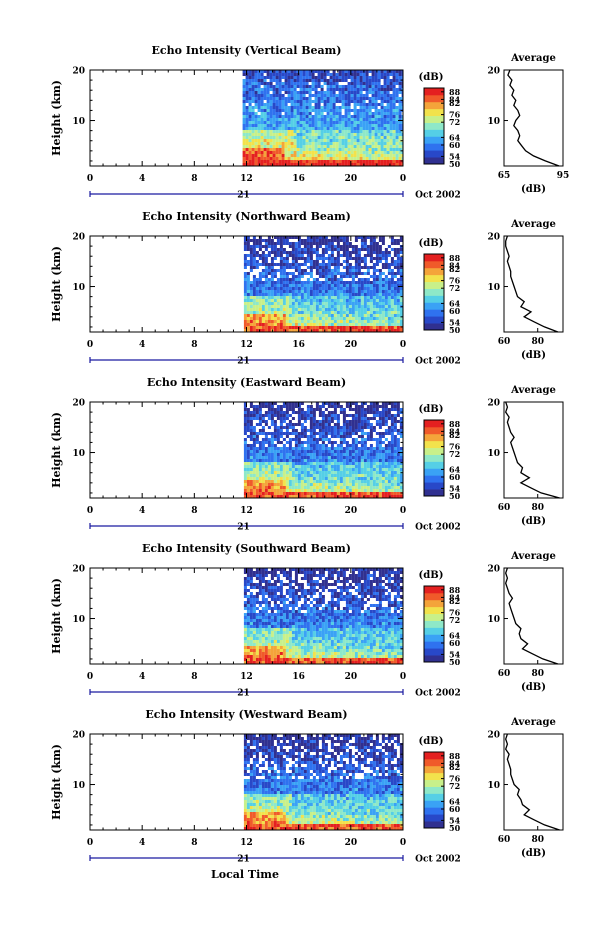  What do you see at coordinates (455, 156) in the screenshot?
I see `colorbar-tick-label: 54` at bounding box center [455, 156].